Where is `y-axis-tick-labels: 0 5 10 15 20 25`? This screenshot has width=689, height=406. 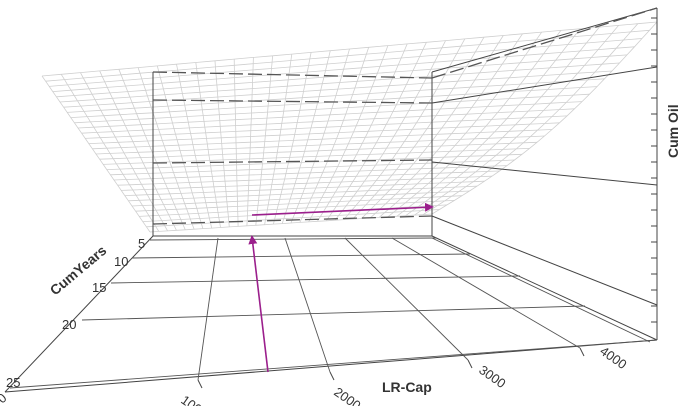
y-axis-tick-labels: 0 5 10 15 20 25 is located at coordinates (72, 321).